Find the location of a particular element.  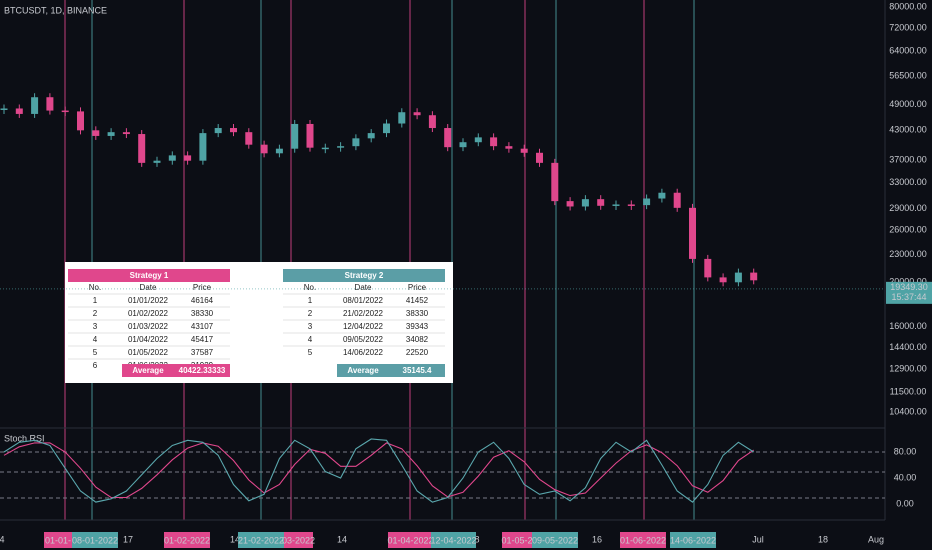

cell: 01/01/2022 is located at coordinates (148, 300).